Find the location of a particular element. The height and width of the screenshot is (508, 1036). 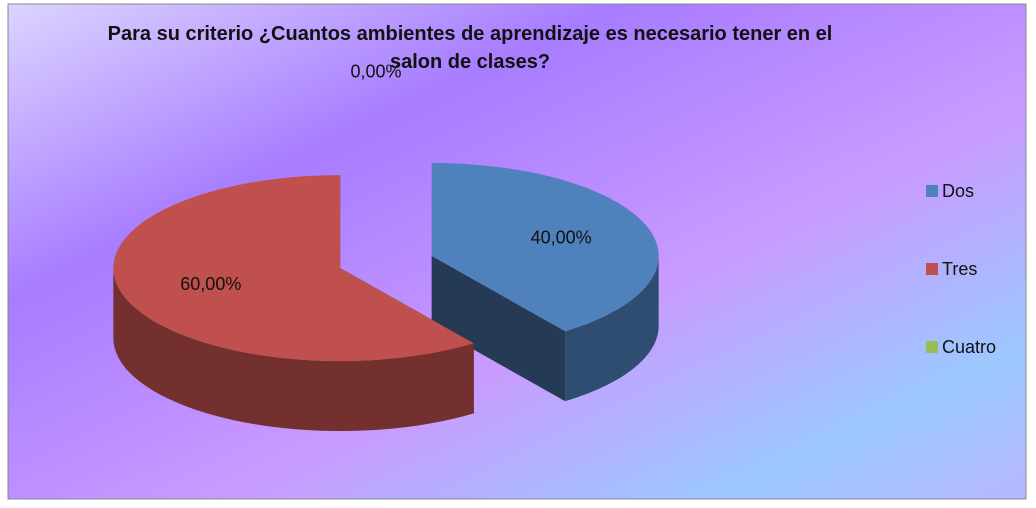

legend-label: Cuatro is located at coordinates (969, 347).